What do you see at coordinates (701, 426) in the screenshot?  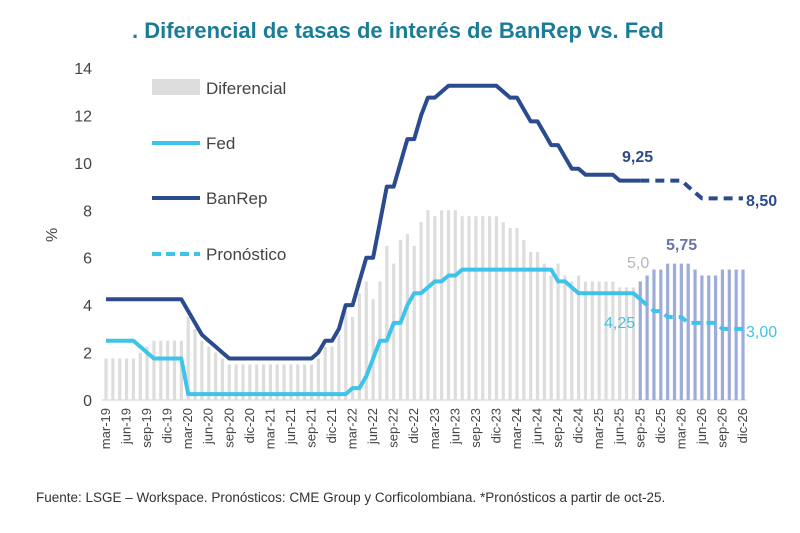 I see `x-tick-label: jun-26` at bounding box center [701, 426].